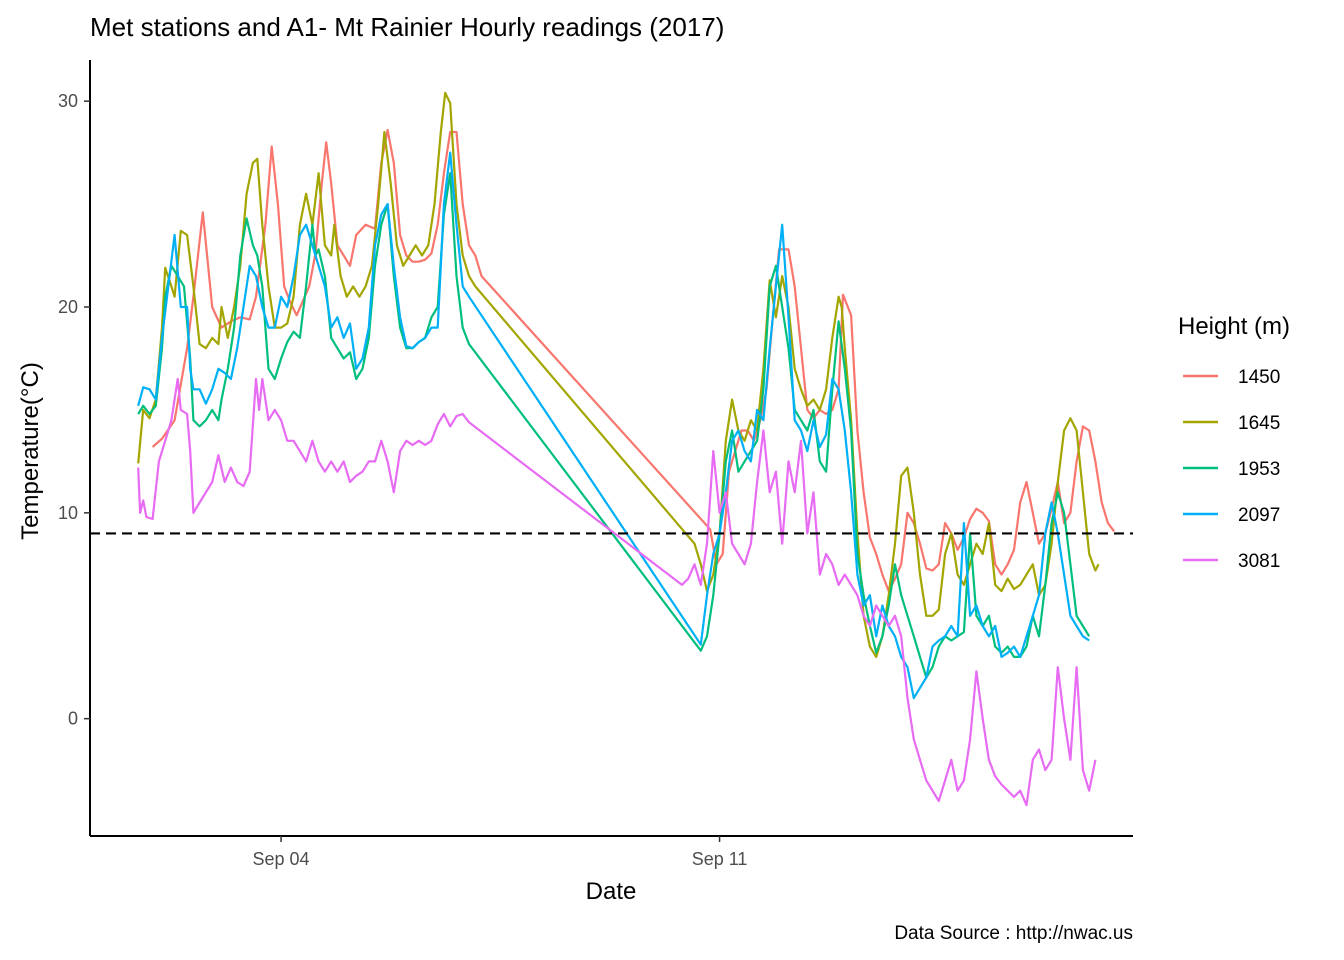 Image resolution: width=1344 pixels, height=960 pixels. I want to click on data-source-caption: Data Source : http://nwac.us, so click(1013, 933).